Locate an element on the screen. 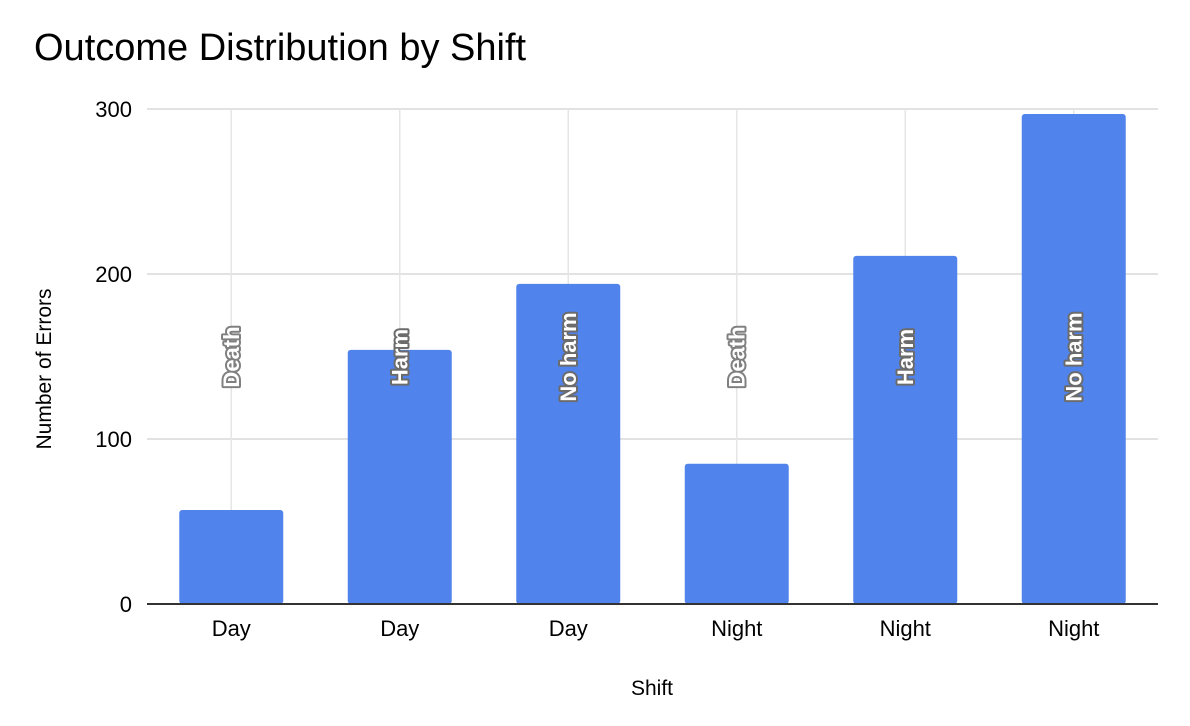 The width and height of the screenshot is (1190, 726). y-tick-label: 200 is located at coordinates (113, 274).